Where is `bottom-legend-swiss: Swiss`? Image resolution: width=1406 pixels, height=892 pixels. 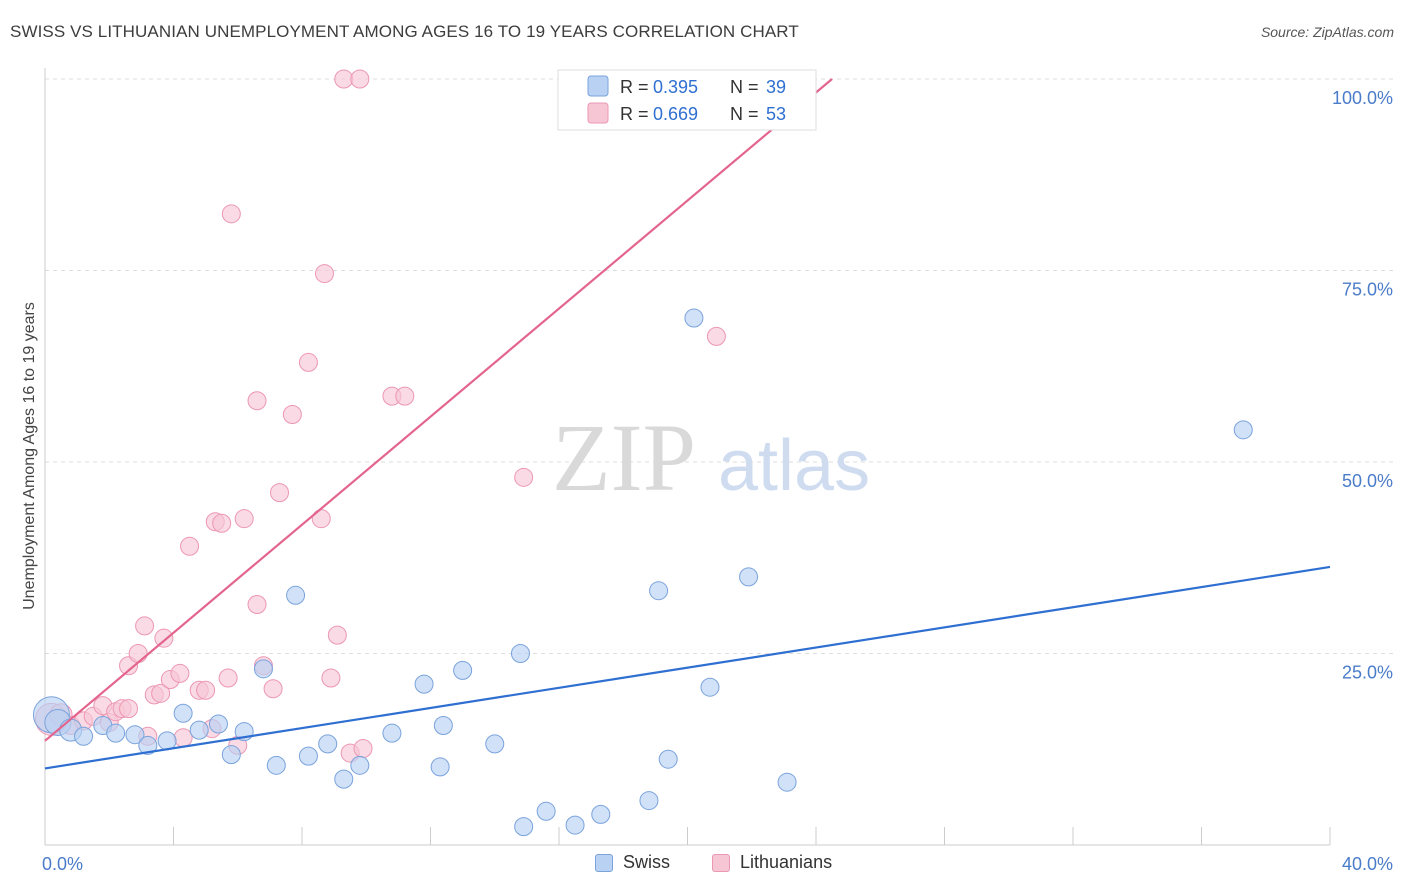
bottom-legend-swiss: Swiss is located at coordinates (632, 862).